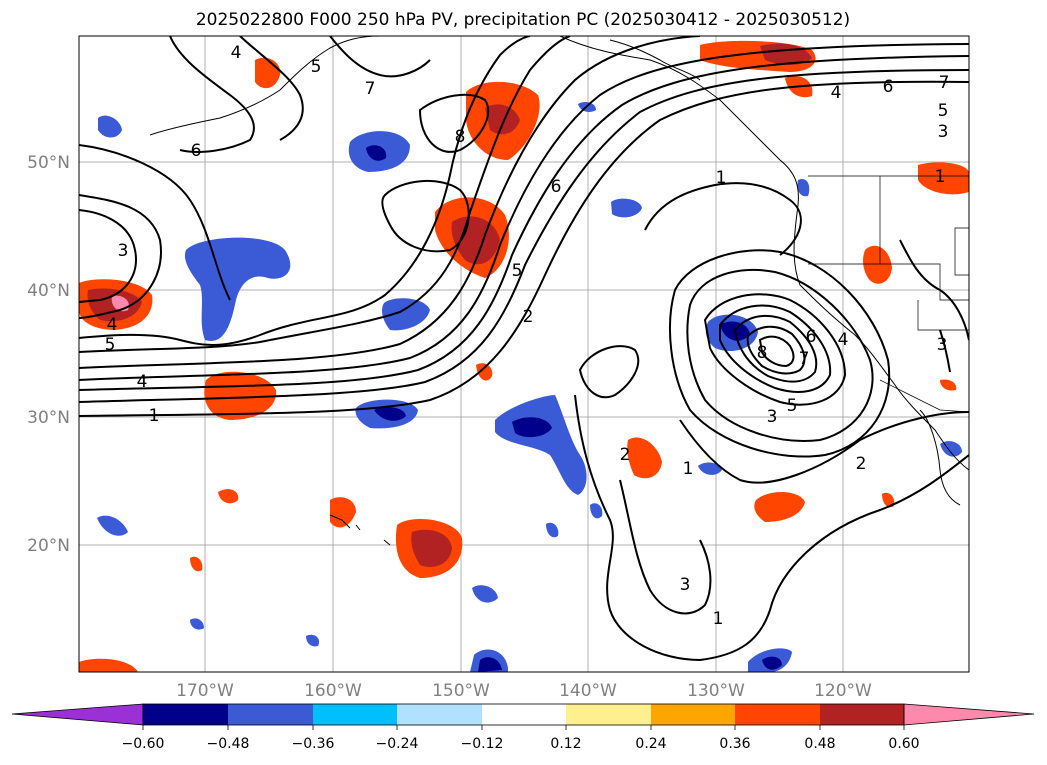 The width and height of the screenshot is (1047, 765). I want to click on lon-label-160w: 160°W, so click(333, 691).